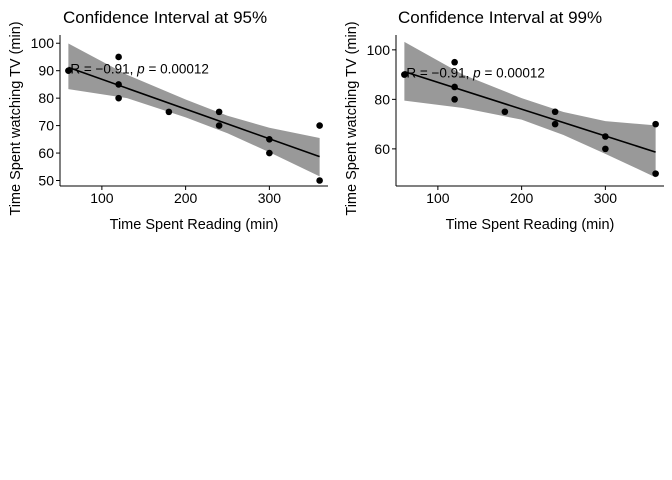 This screenshot has width=672, height=480. I want to click on y-tick-label-90: 90, so click(46, 71).